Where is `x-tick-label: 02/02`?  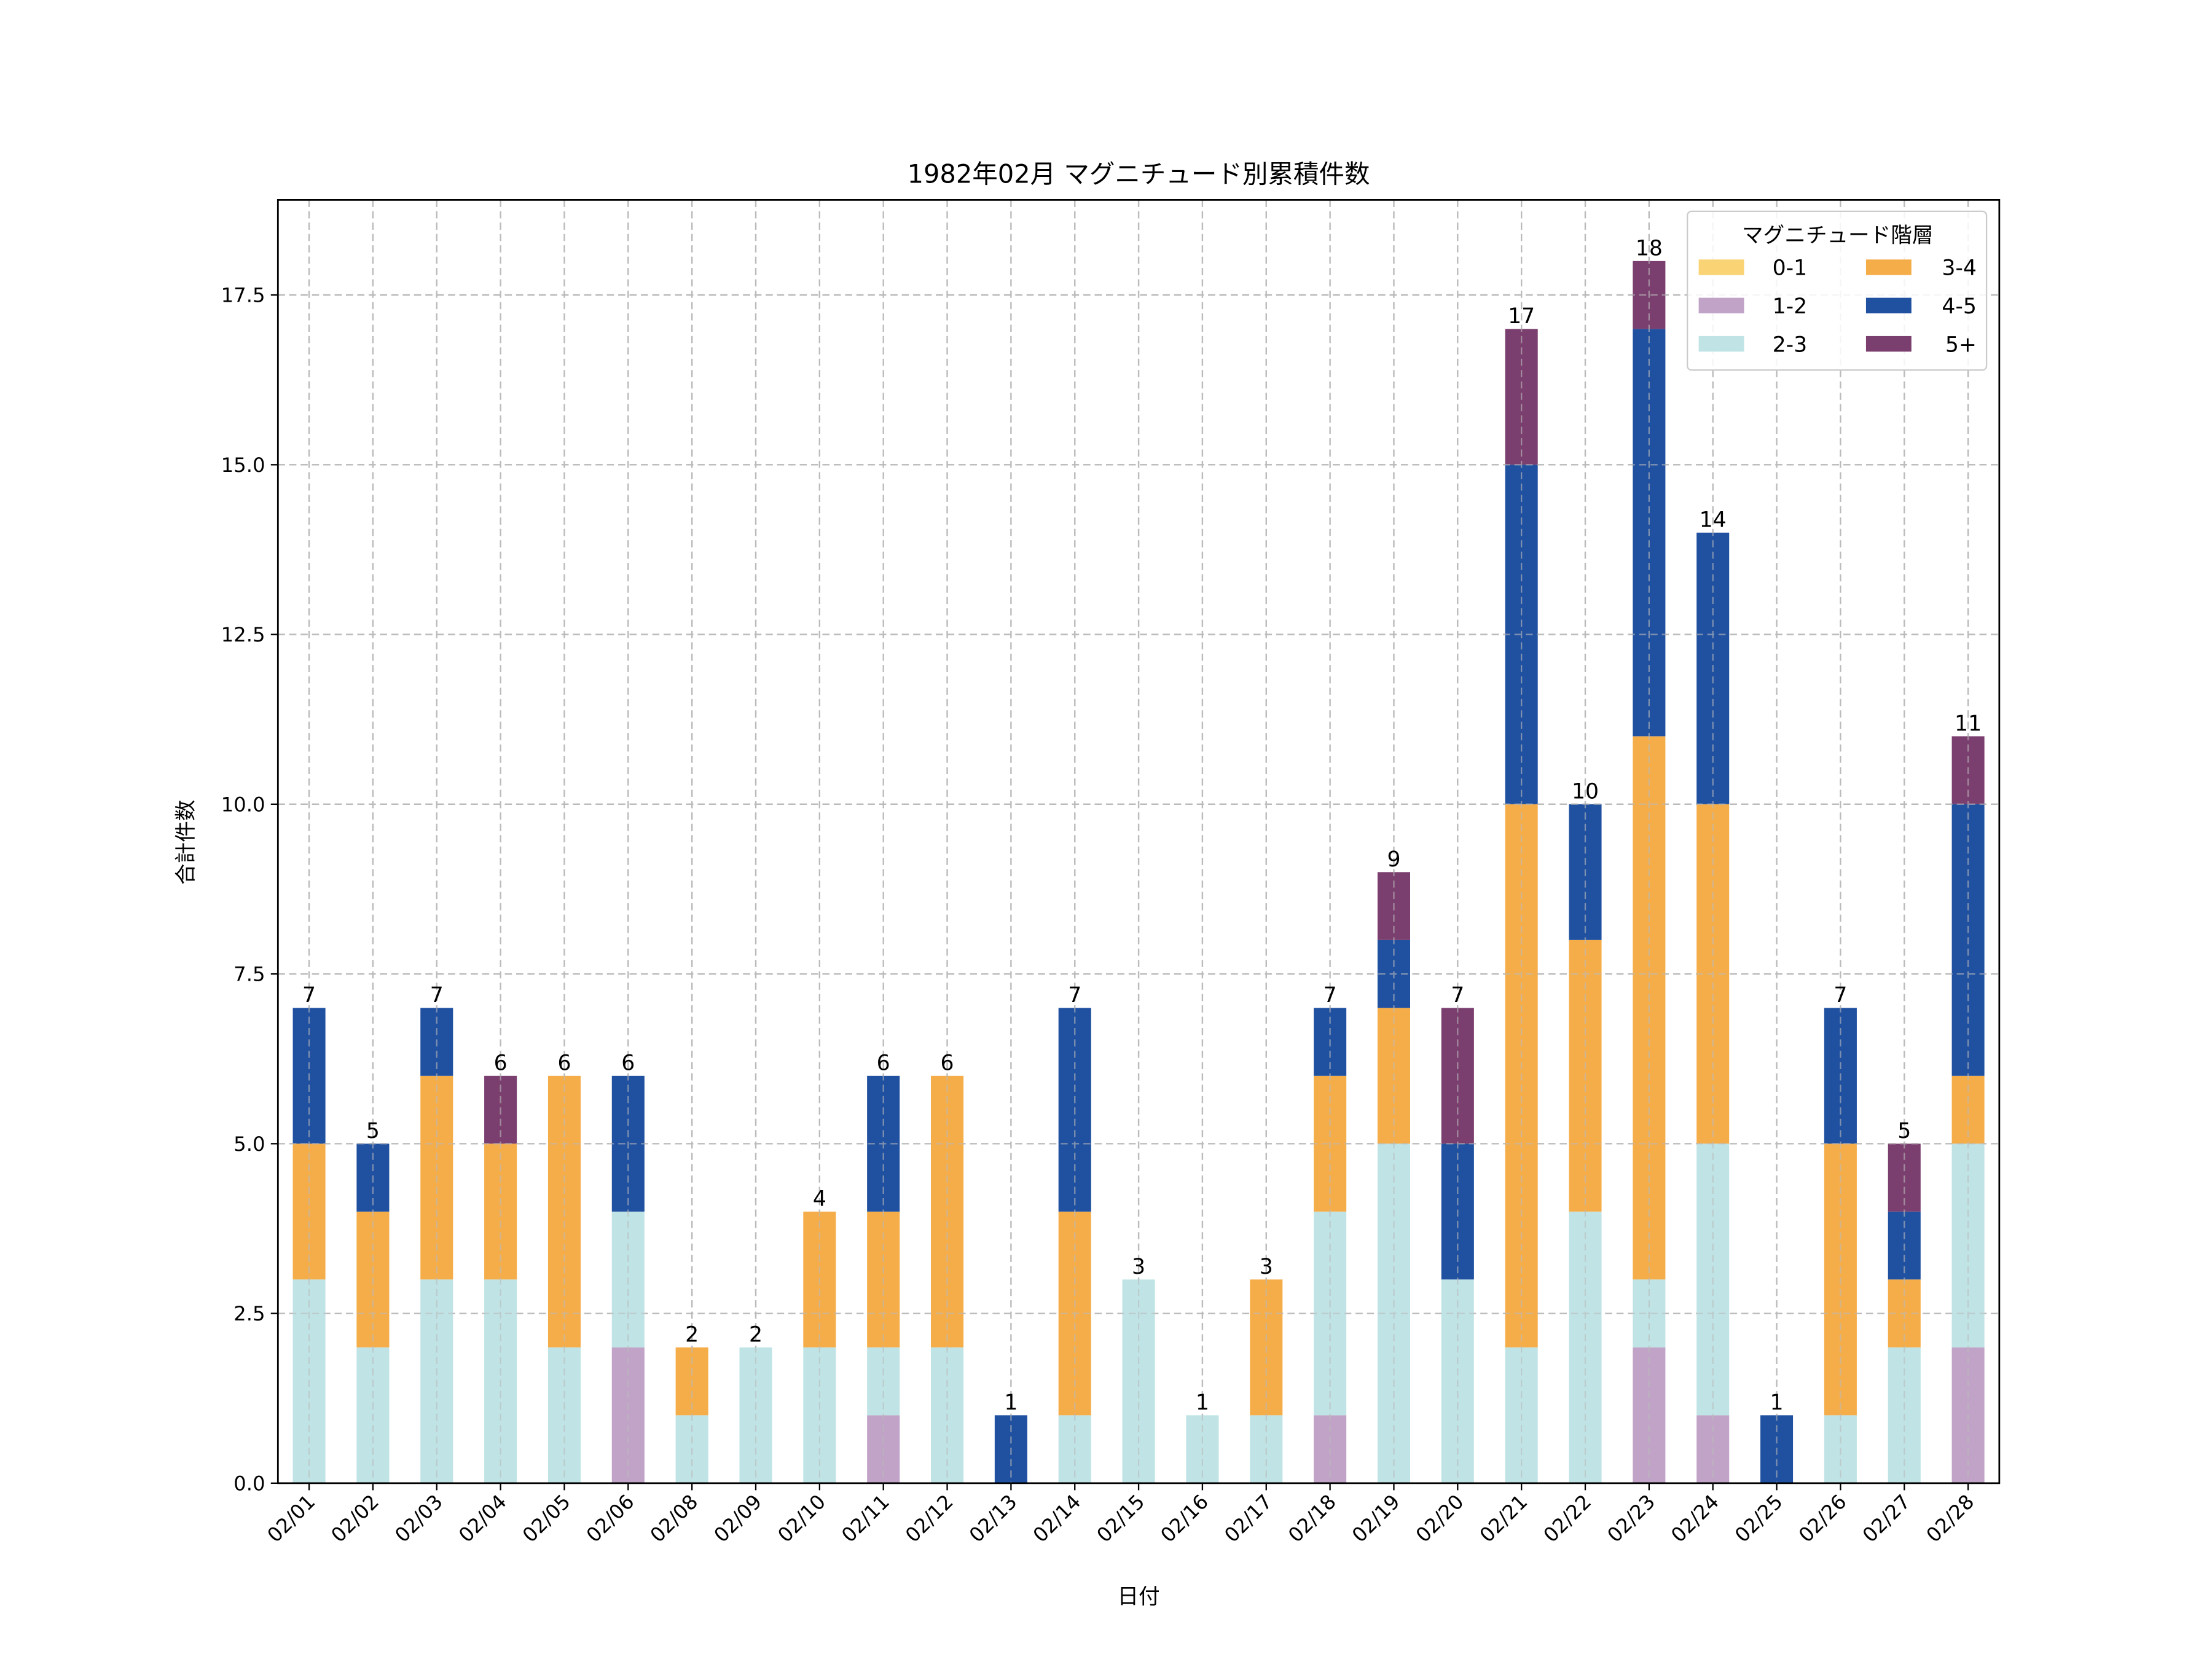 x-tick-label: 02/02 is located at coordinates (354, 1518).